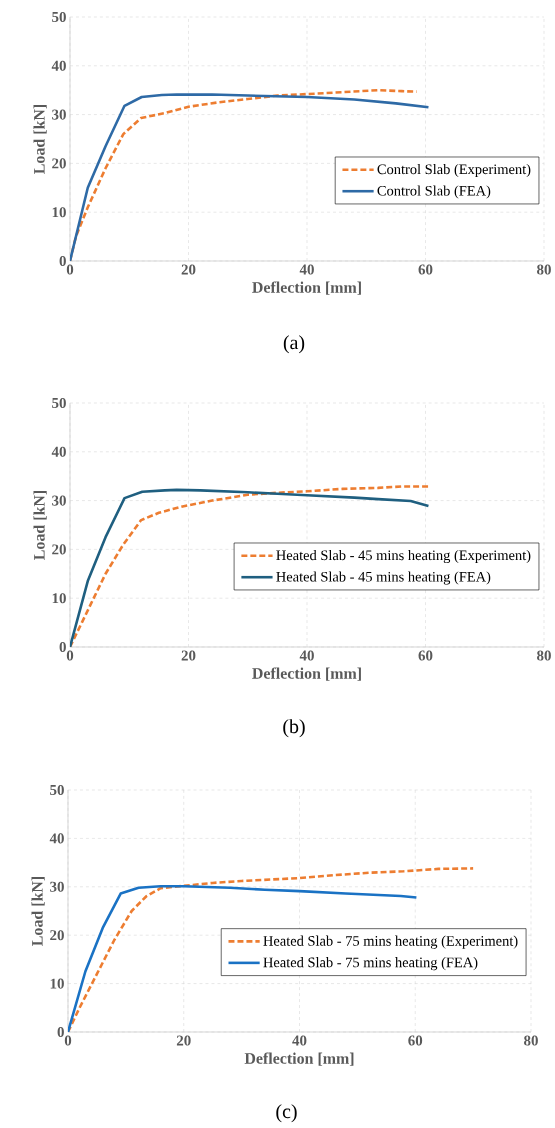  Describe the element at coordinates (390, 942) in the screenshot. I see `legend-label: Heated Slab - 75 mins heating (Experiment)` at that location.